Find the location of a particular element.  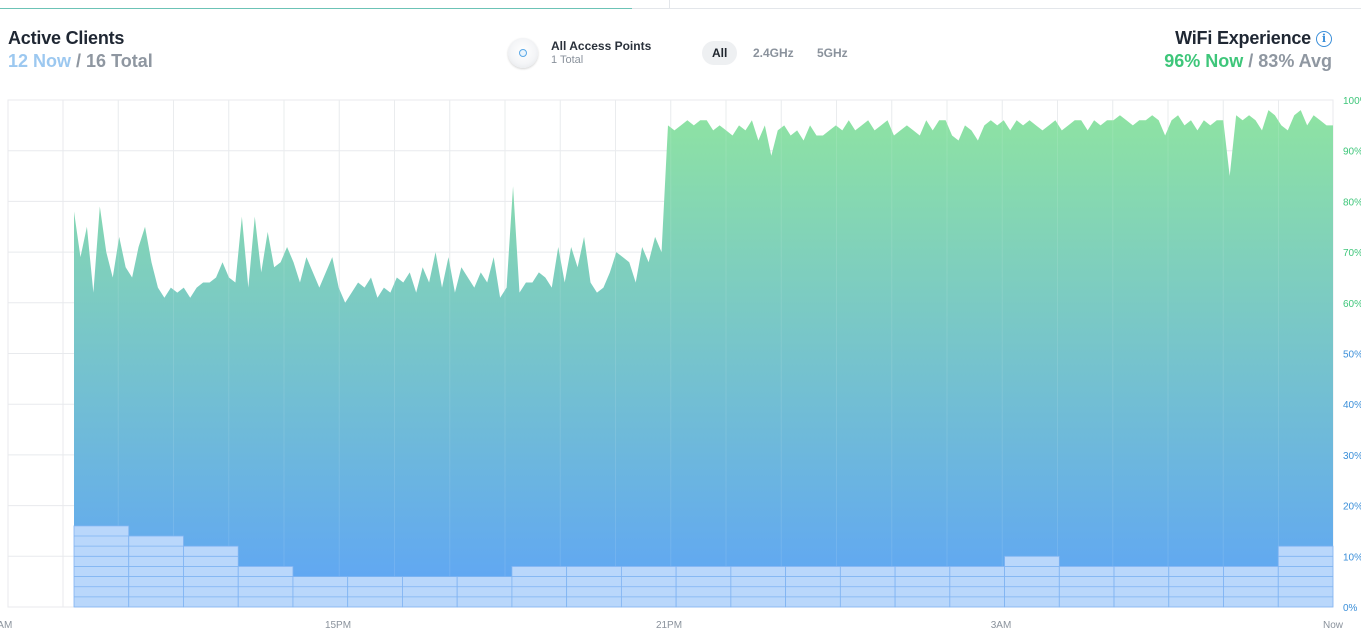

y-tick-label: 60% is located at coordinates (1352, 304).